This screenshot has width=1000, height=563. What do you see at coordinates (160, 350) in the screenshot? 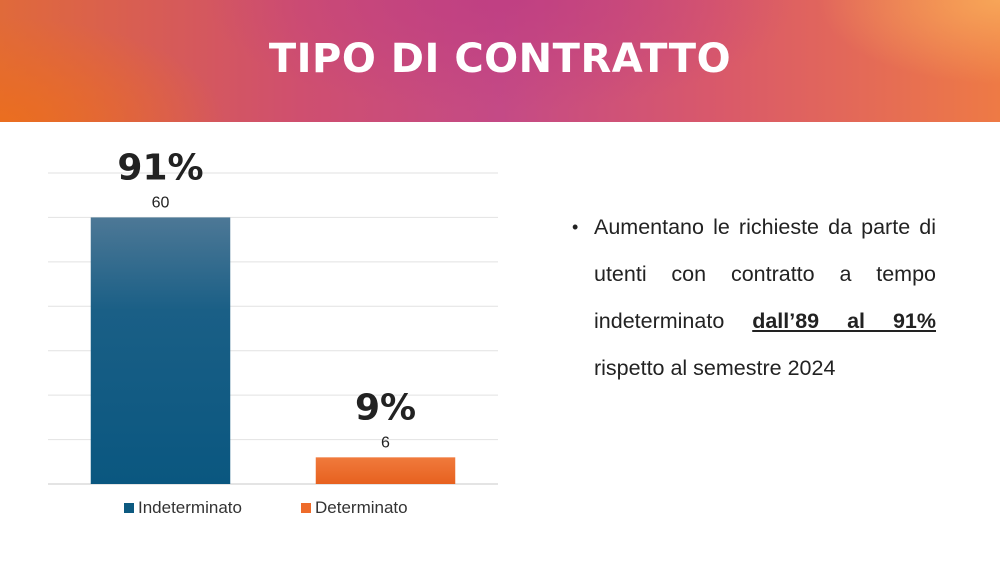
I see `bar-indeterminato` at bounding box center [160, 350].